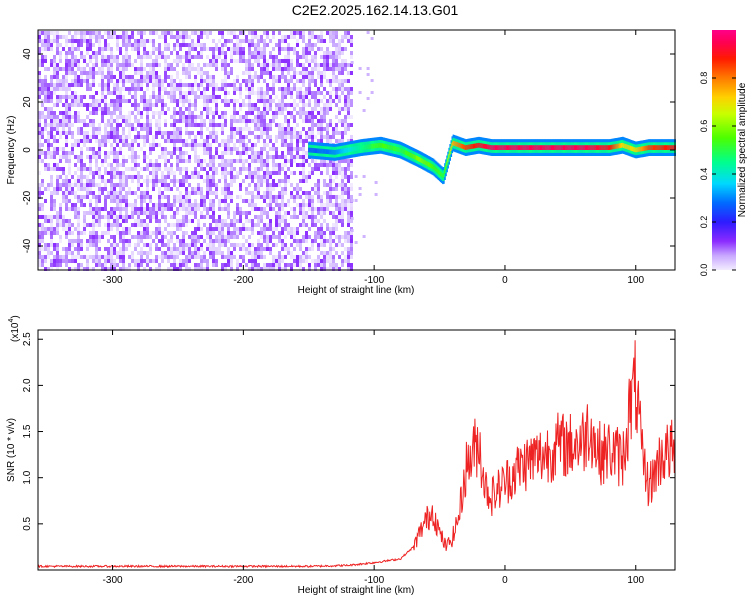  I want to click on ridge-core, so click(458, 145).